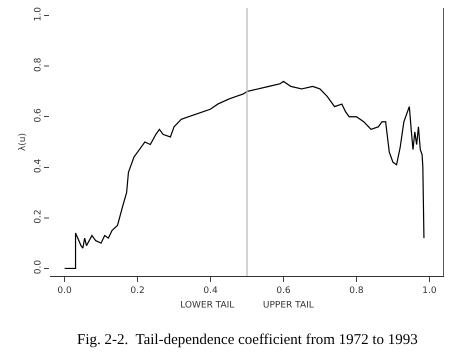 The width and height of the screenshot is (474, 354). What do you see at coordinates (283, 291) in the screenshot?
I see `x-tick-label: 0.6` at bounding box center [283, 291].